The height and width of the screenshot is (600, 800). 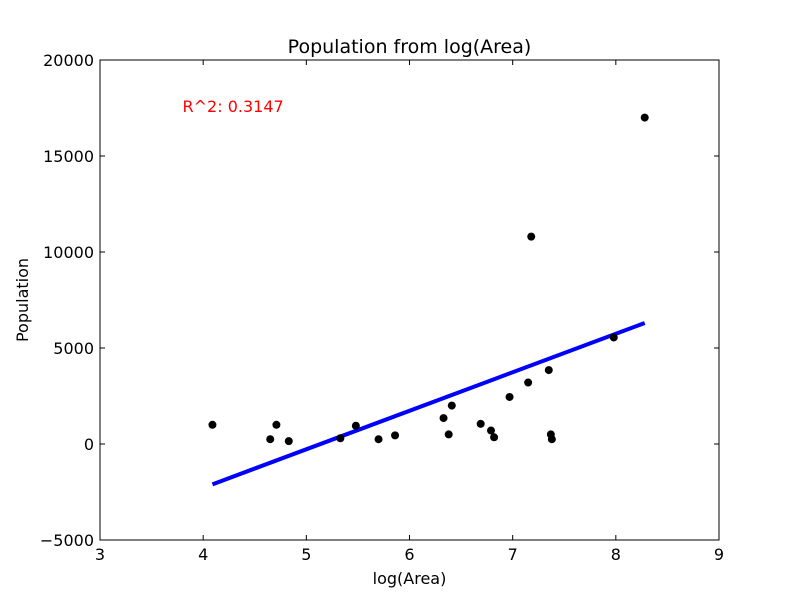 What do you see at coordinates (100, 554) in the screenshot?
I see `x-tick-label: 3` at bounding box center [100, 554].